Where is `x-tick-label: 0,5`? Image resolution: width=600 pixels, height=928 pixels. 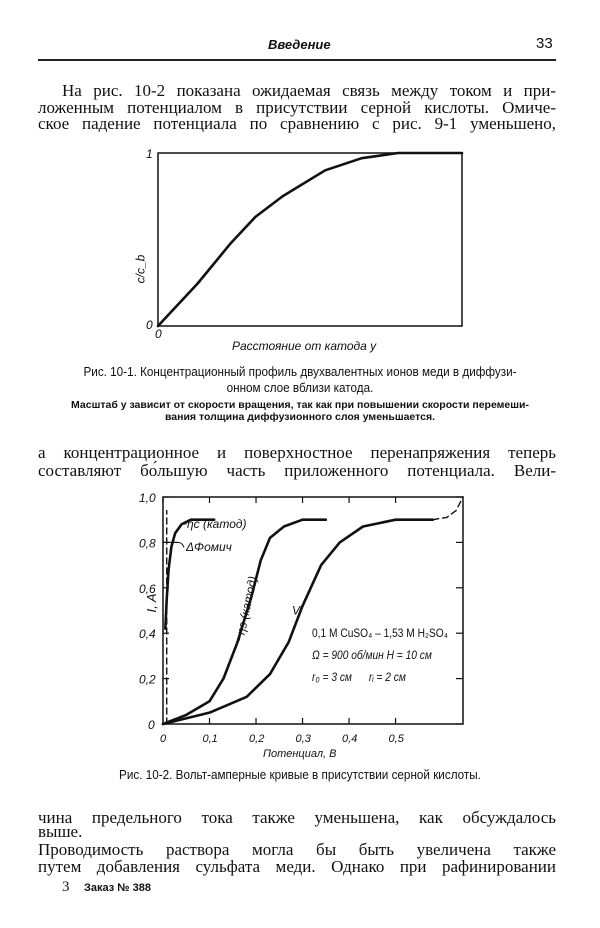
x-tick-label: 0,5 is located at coordinates (397, 739).